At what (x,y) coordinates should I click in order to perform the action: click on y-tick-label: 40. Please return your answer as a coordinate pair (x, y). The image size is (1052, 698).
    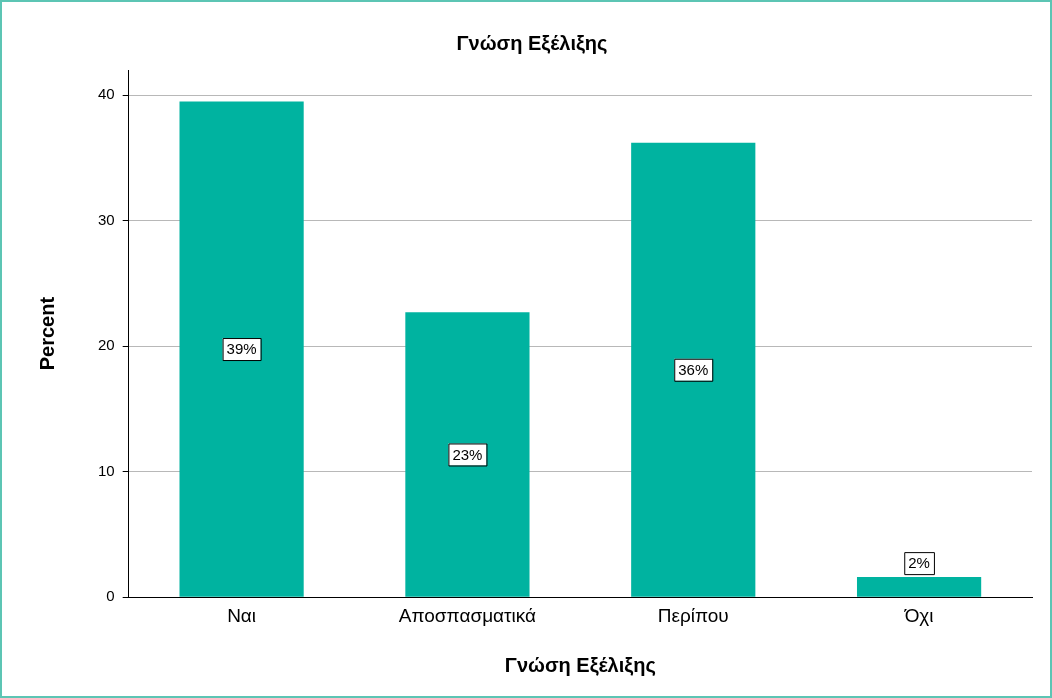
    Looking at the image, I should click on (106, 94).